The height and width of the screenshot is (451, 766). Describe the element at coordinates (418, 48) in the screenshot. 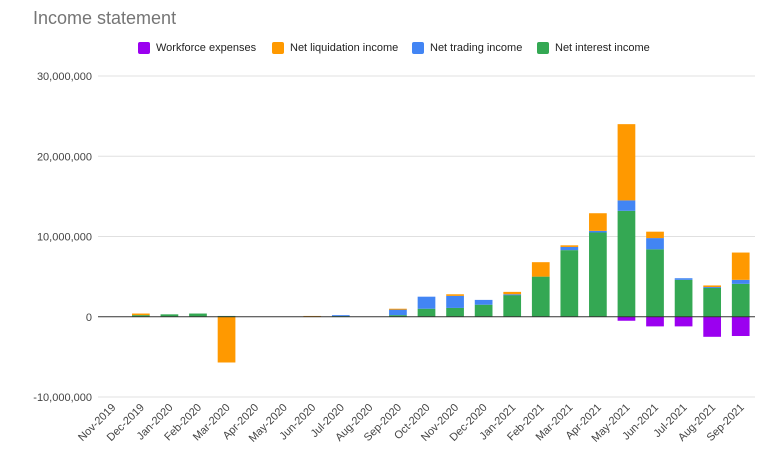

I see `legend-swatch-net-trading-income` at that location.